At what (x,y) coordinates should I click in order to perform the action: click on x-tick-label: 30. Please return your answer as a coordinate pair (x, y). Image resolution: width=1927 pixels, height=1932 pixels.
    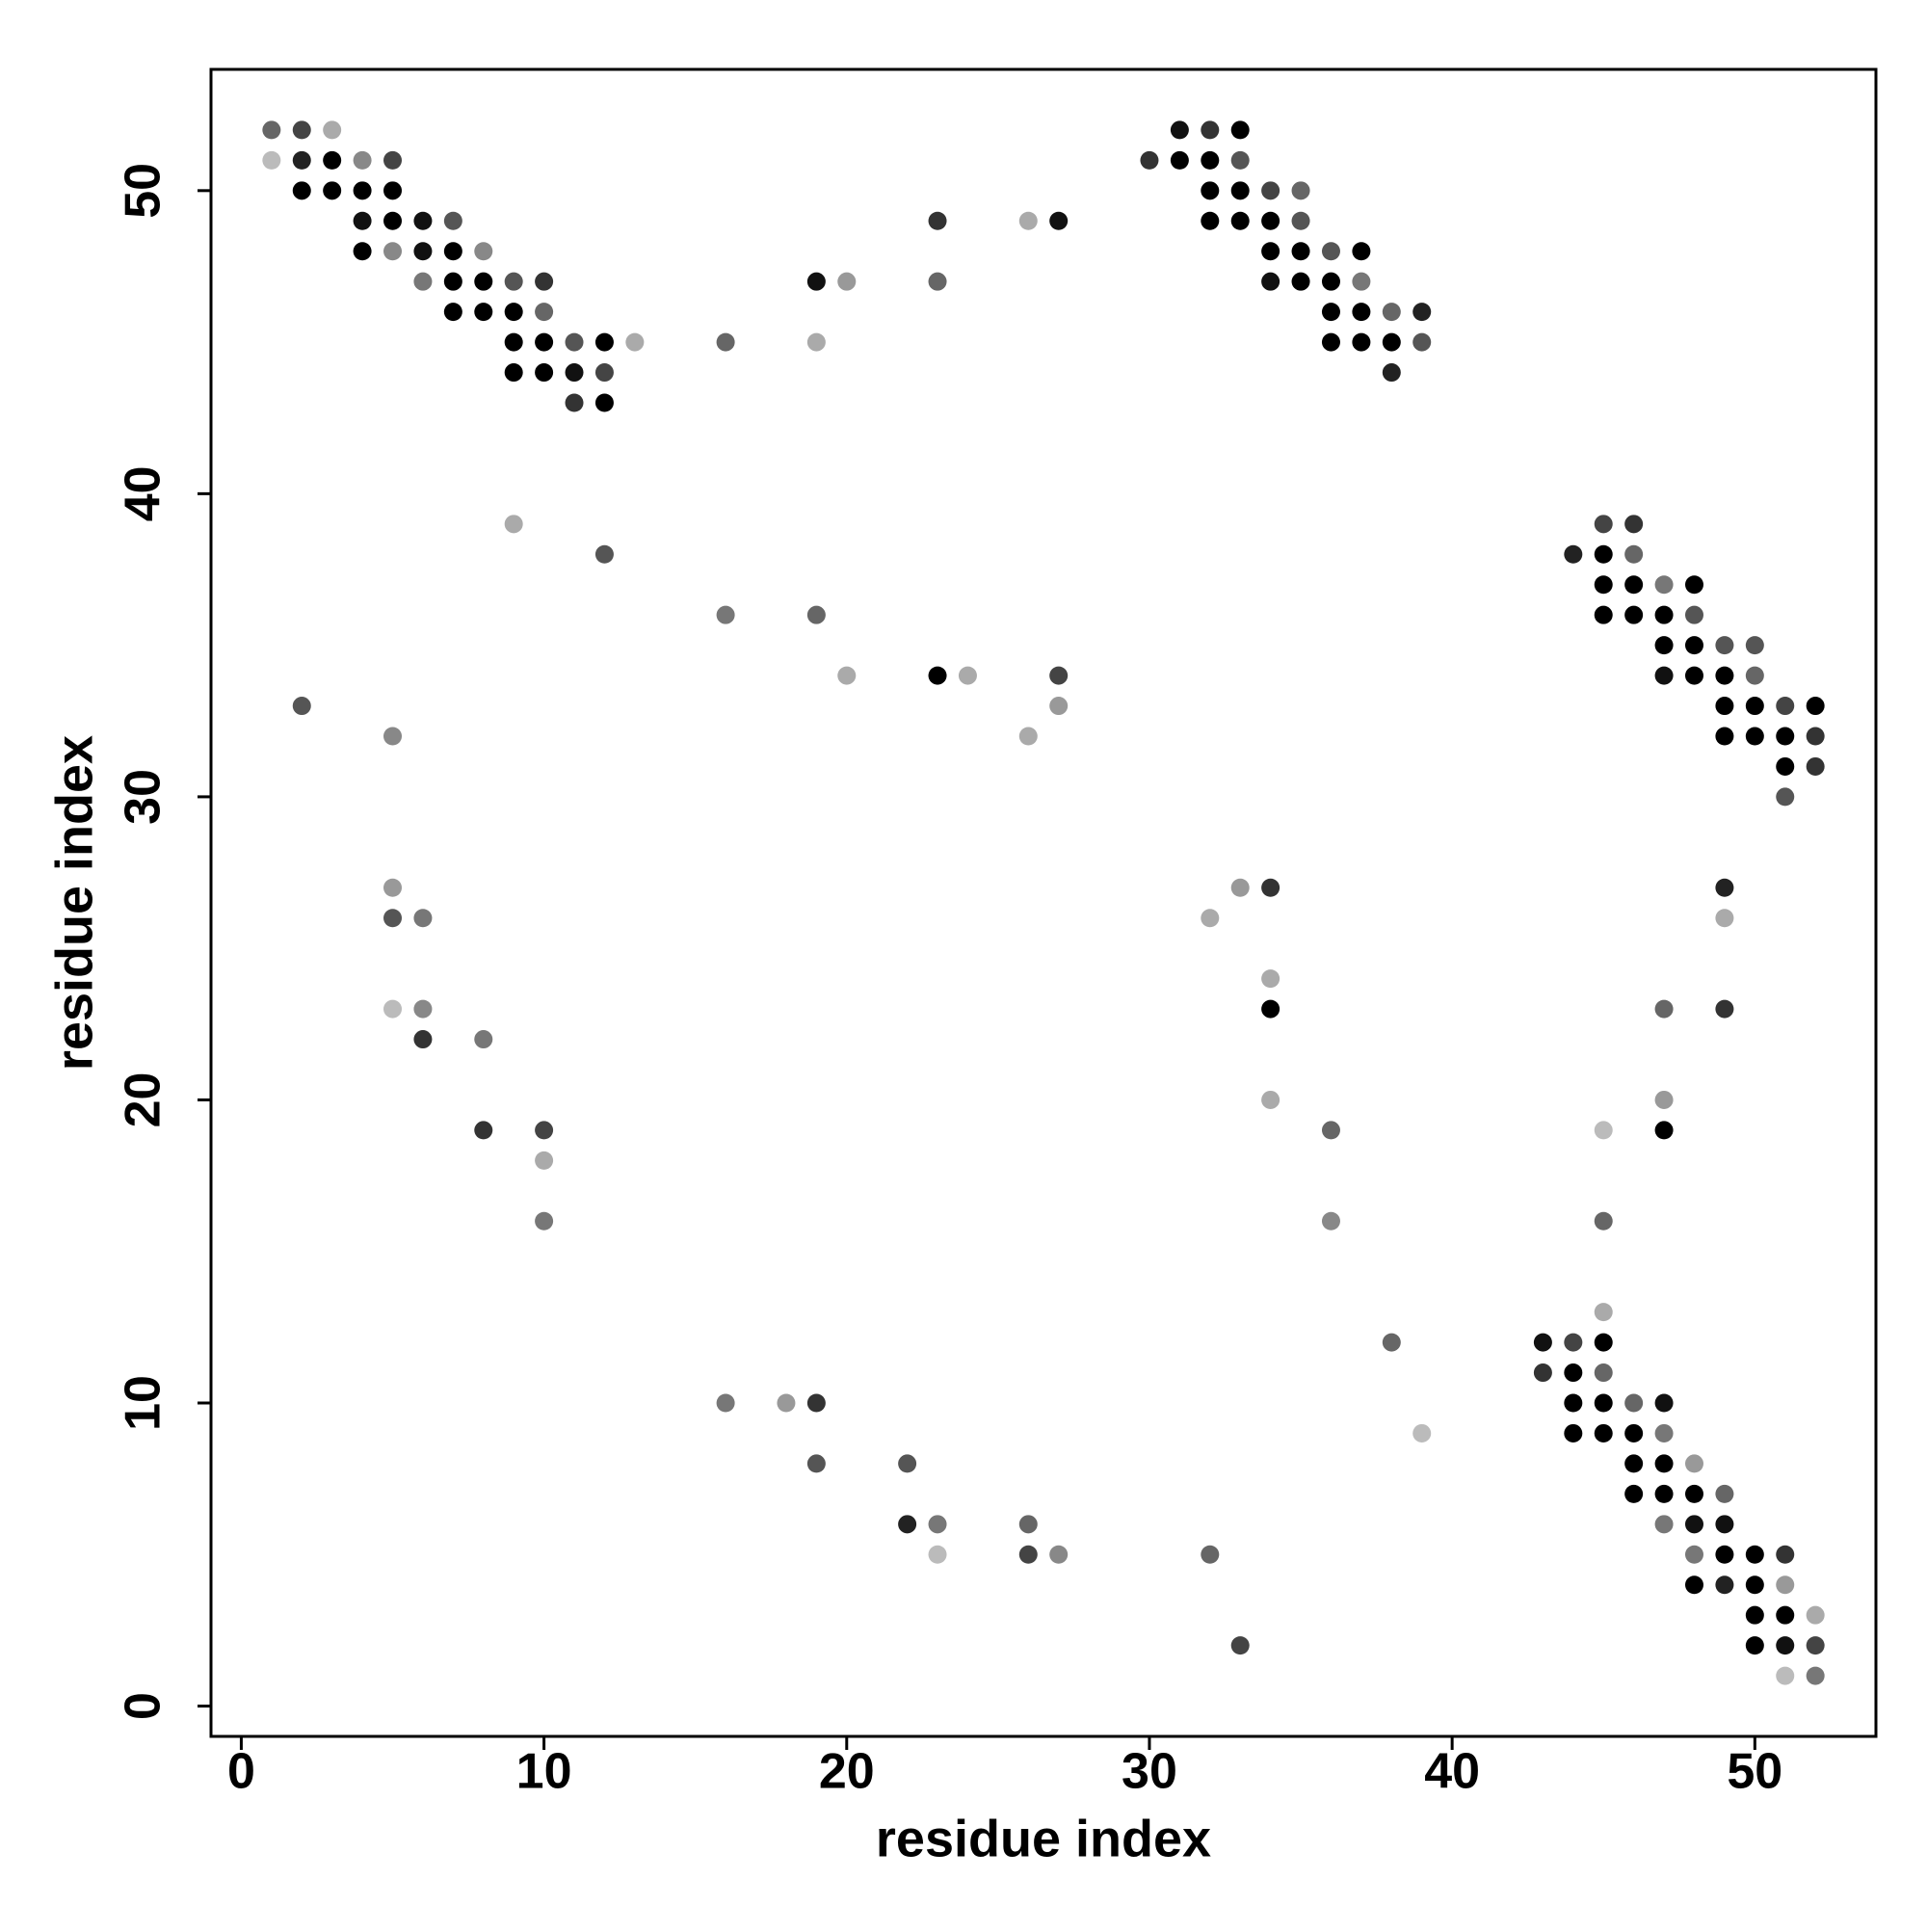
    Looking at the image, I should click on (1149, 1772).